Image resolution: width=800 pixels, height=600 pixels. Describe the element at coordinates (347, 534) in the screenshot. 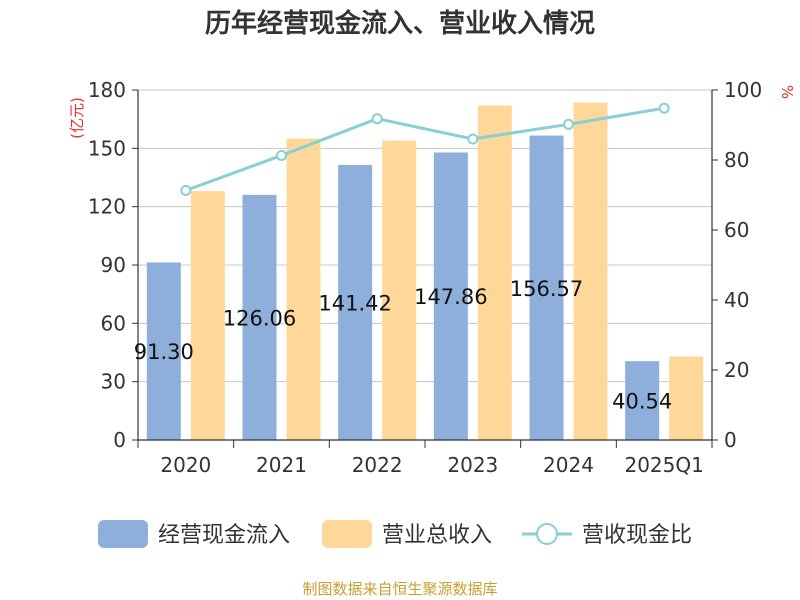

I see `legend-swatch-revenue` at that location.